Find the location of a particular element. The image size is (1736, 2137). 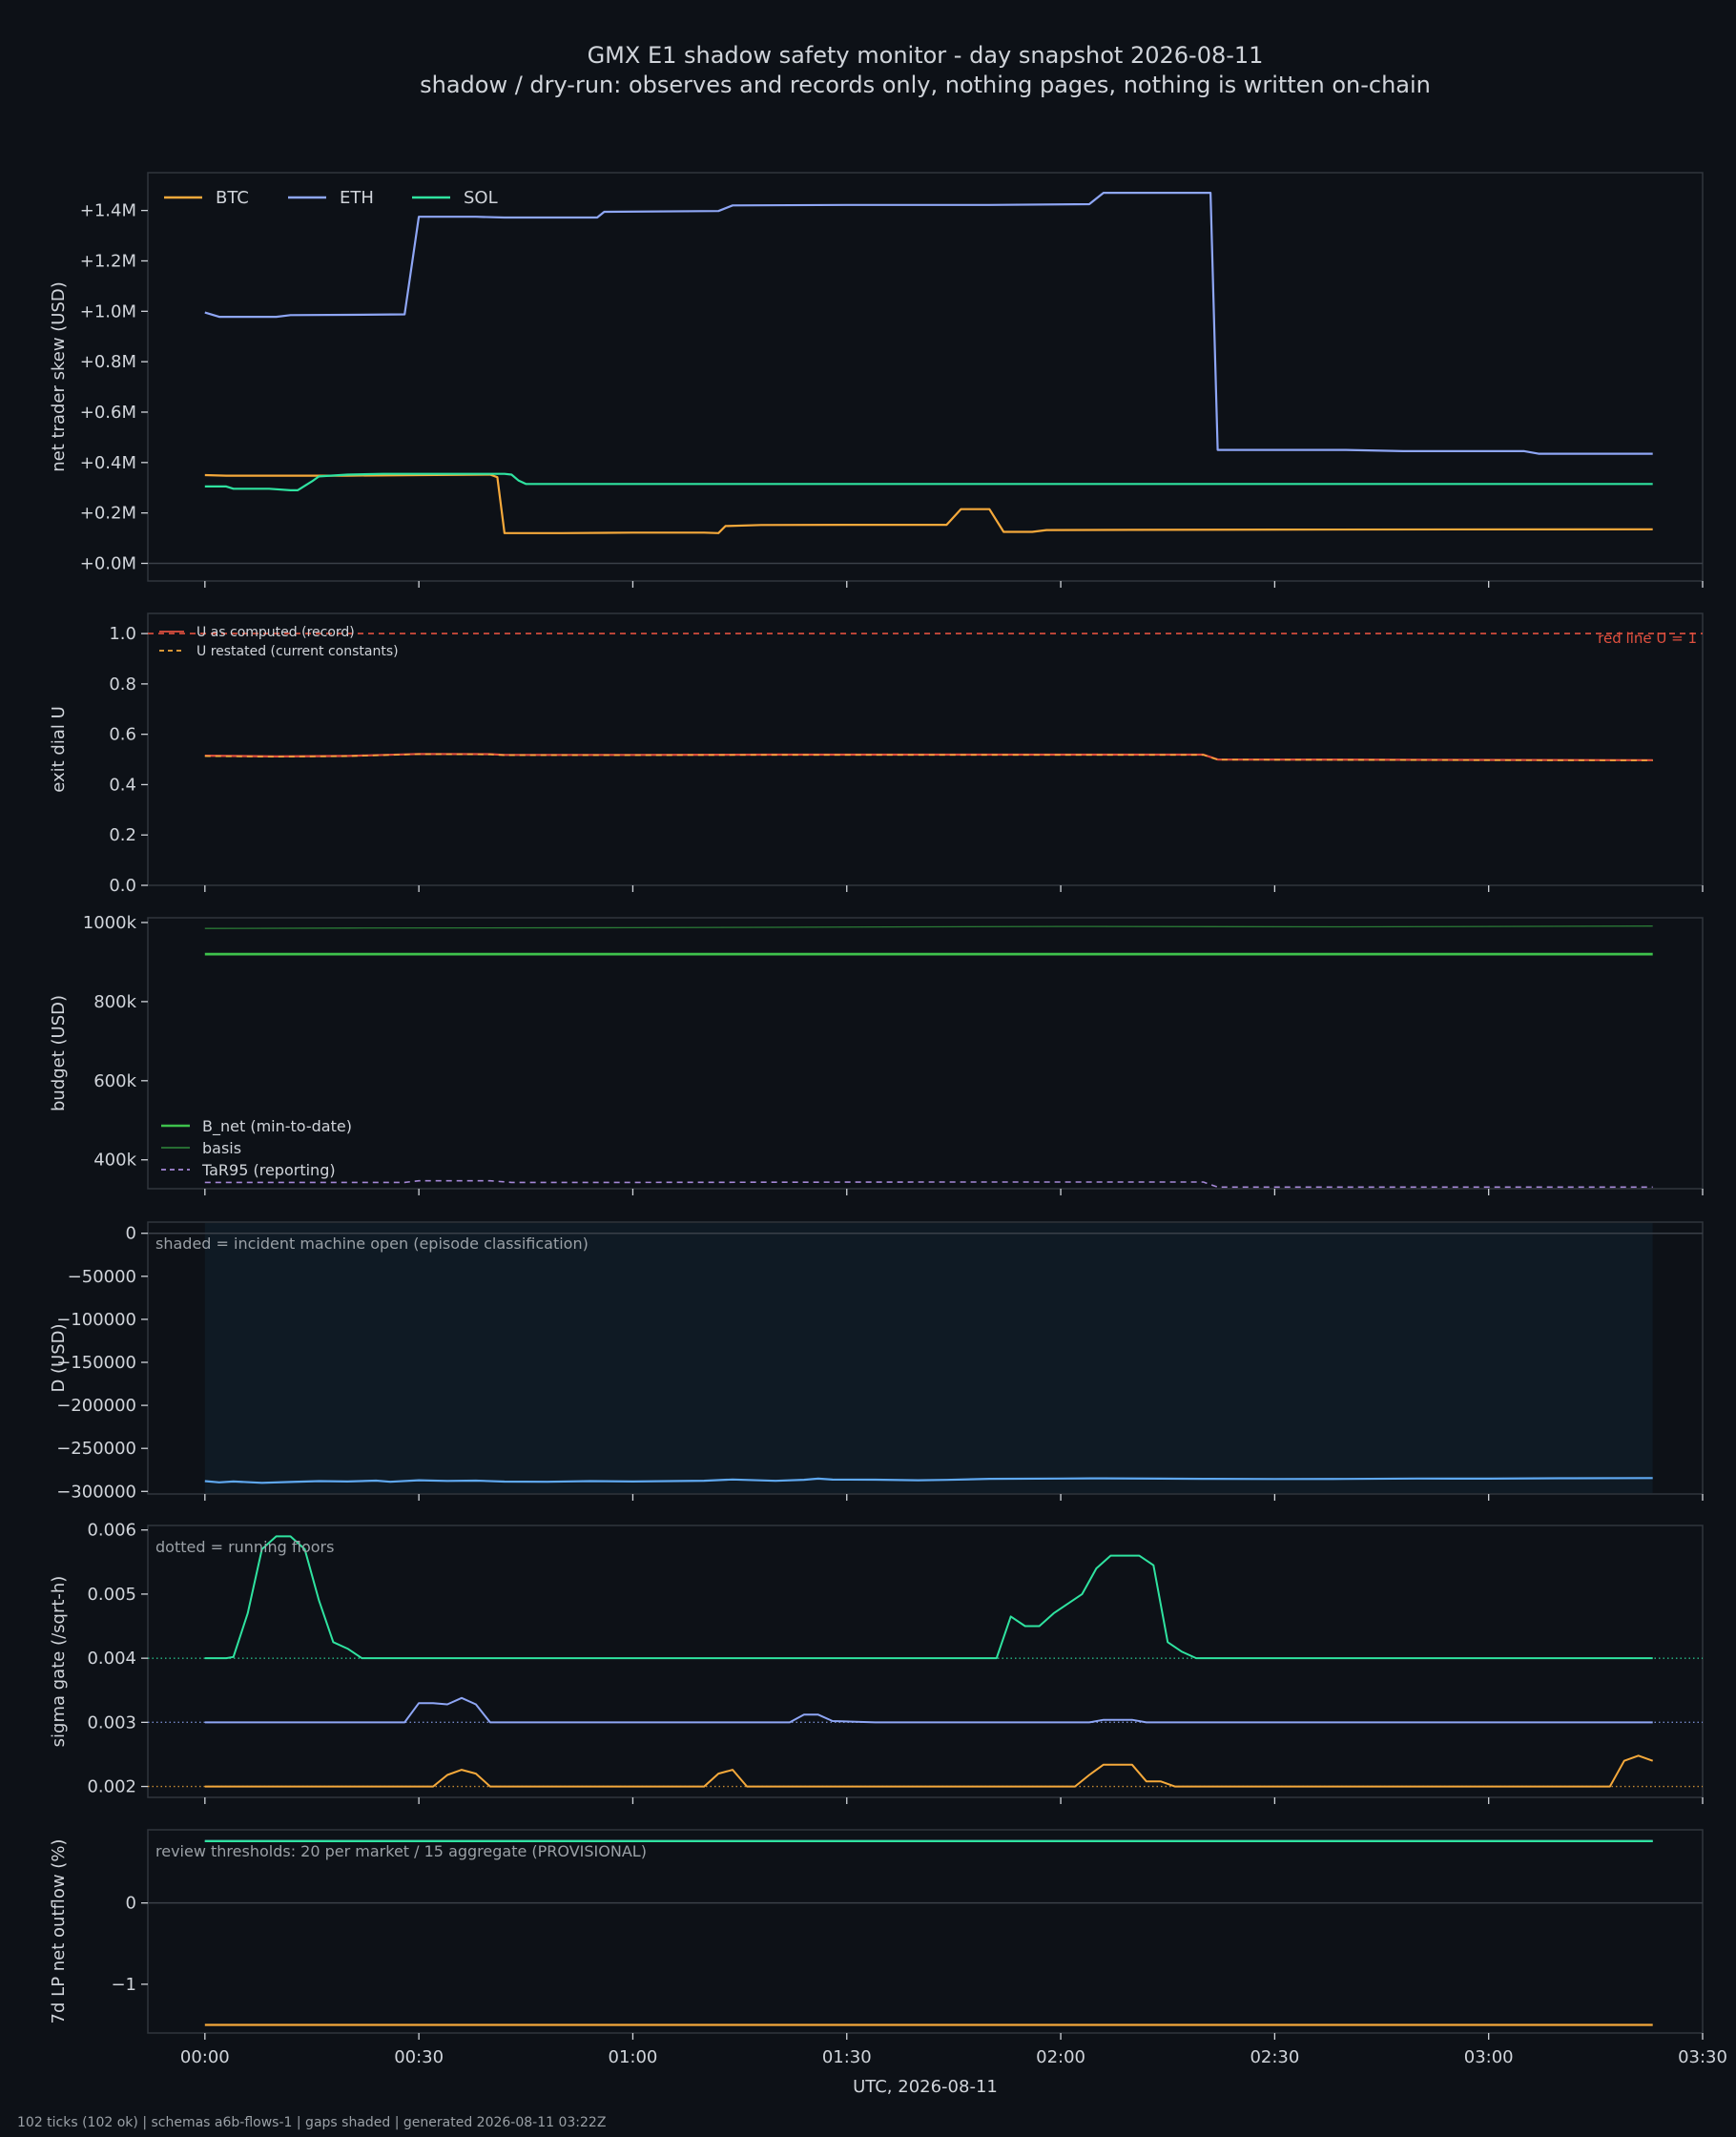

y-tick-label: 0.2 is located at coordinates (122, 835).